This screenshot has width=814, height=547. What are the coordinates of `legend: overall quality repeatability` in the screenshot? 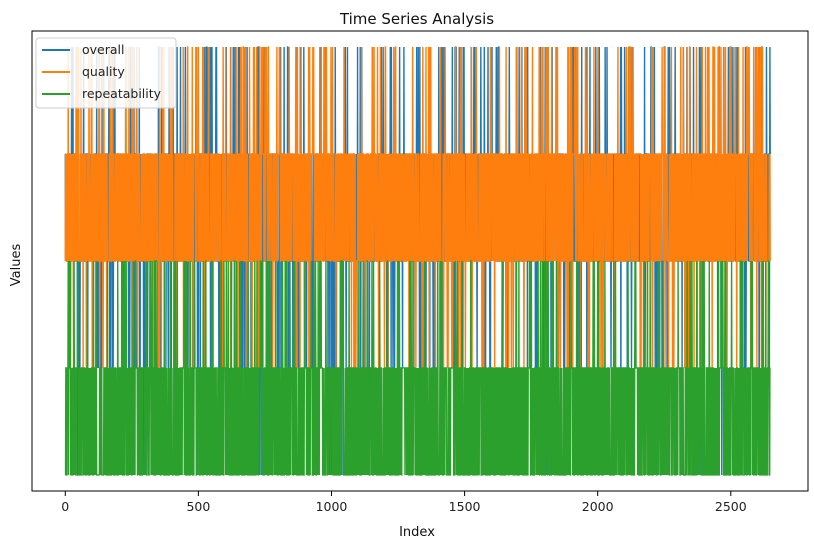 It's located at (106, 73).